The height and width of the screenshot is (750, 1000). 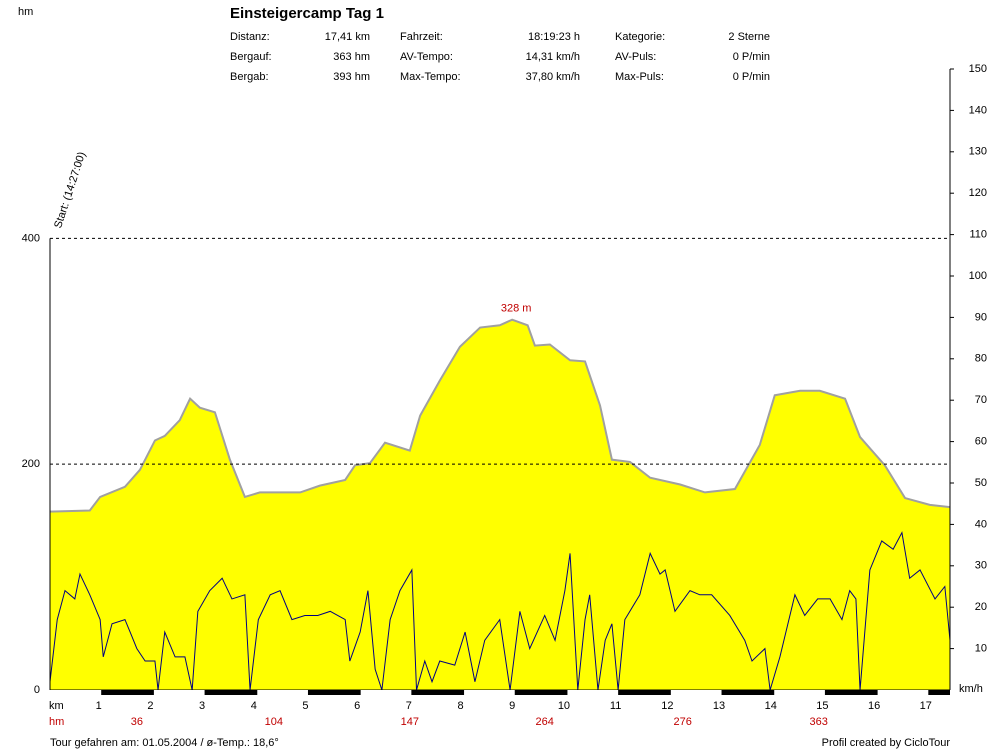 What do you see at coordinates (874, 706) in the screenshot?
I see `x-tick-label: 16` at bounding box center [874, 706].